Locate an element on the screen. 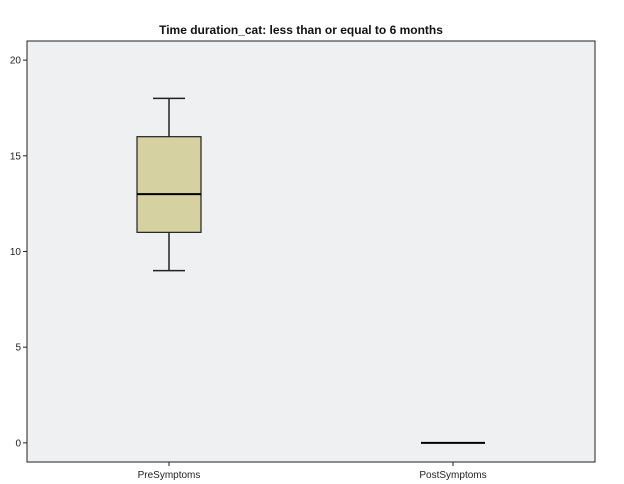  y-tick-label: 5 is located at coordinates (18, 348).